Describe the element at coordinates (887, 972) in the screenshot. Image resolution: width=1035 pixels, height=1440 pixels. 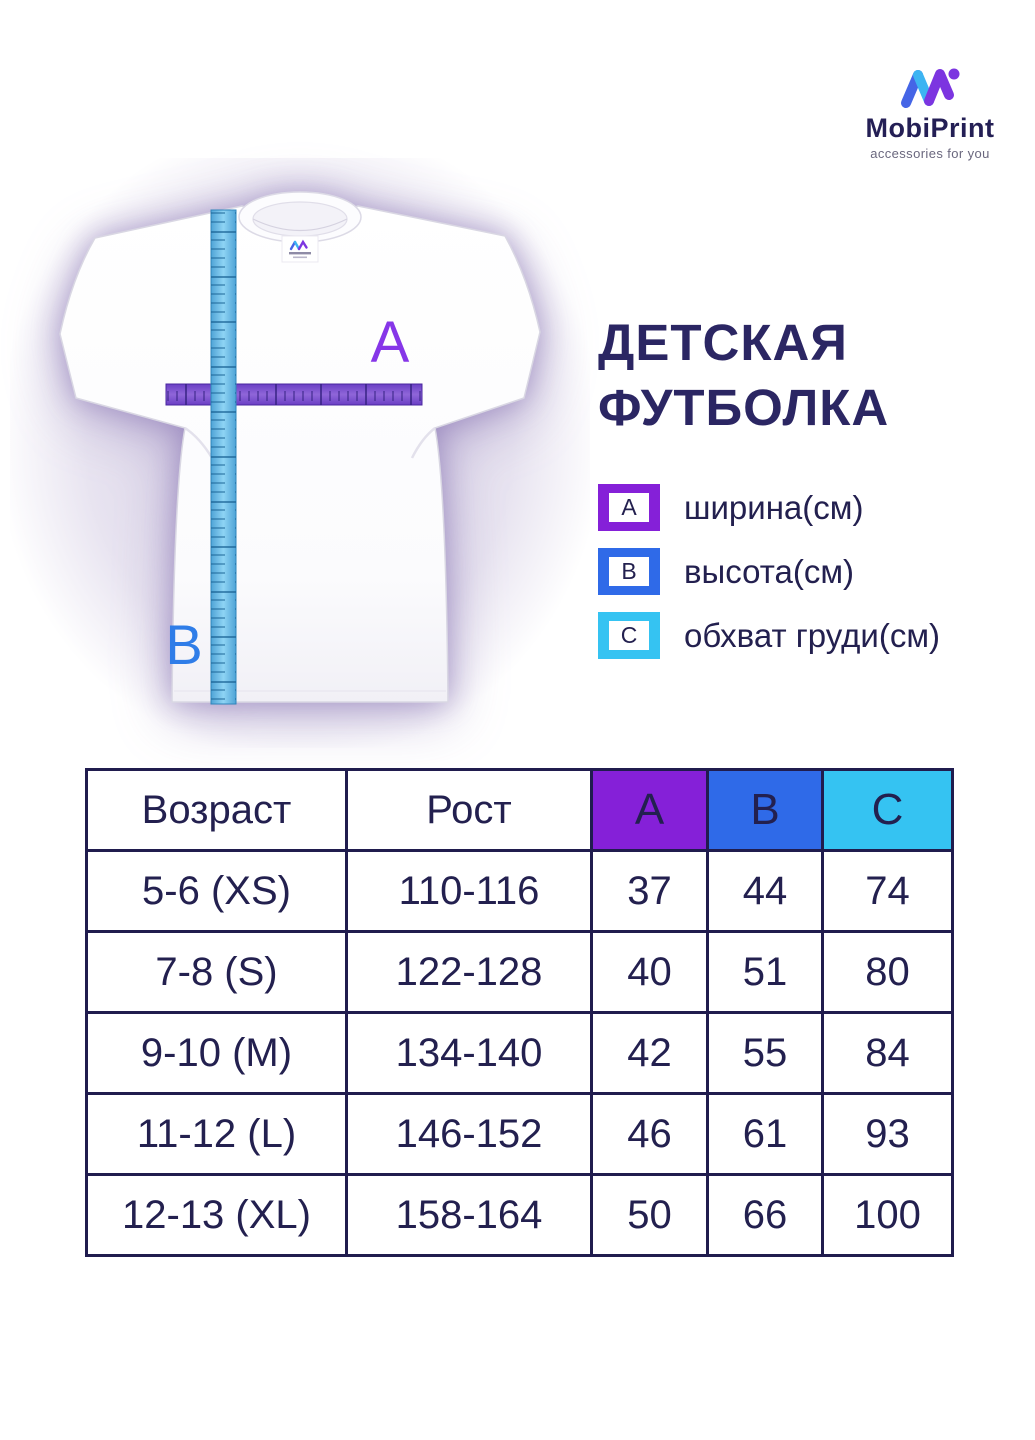
I see `cell-c: 80` at that location.